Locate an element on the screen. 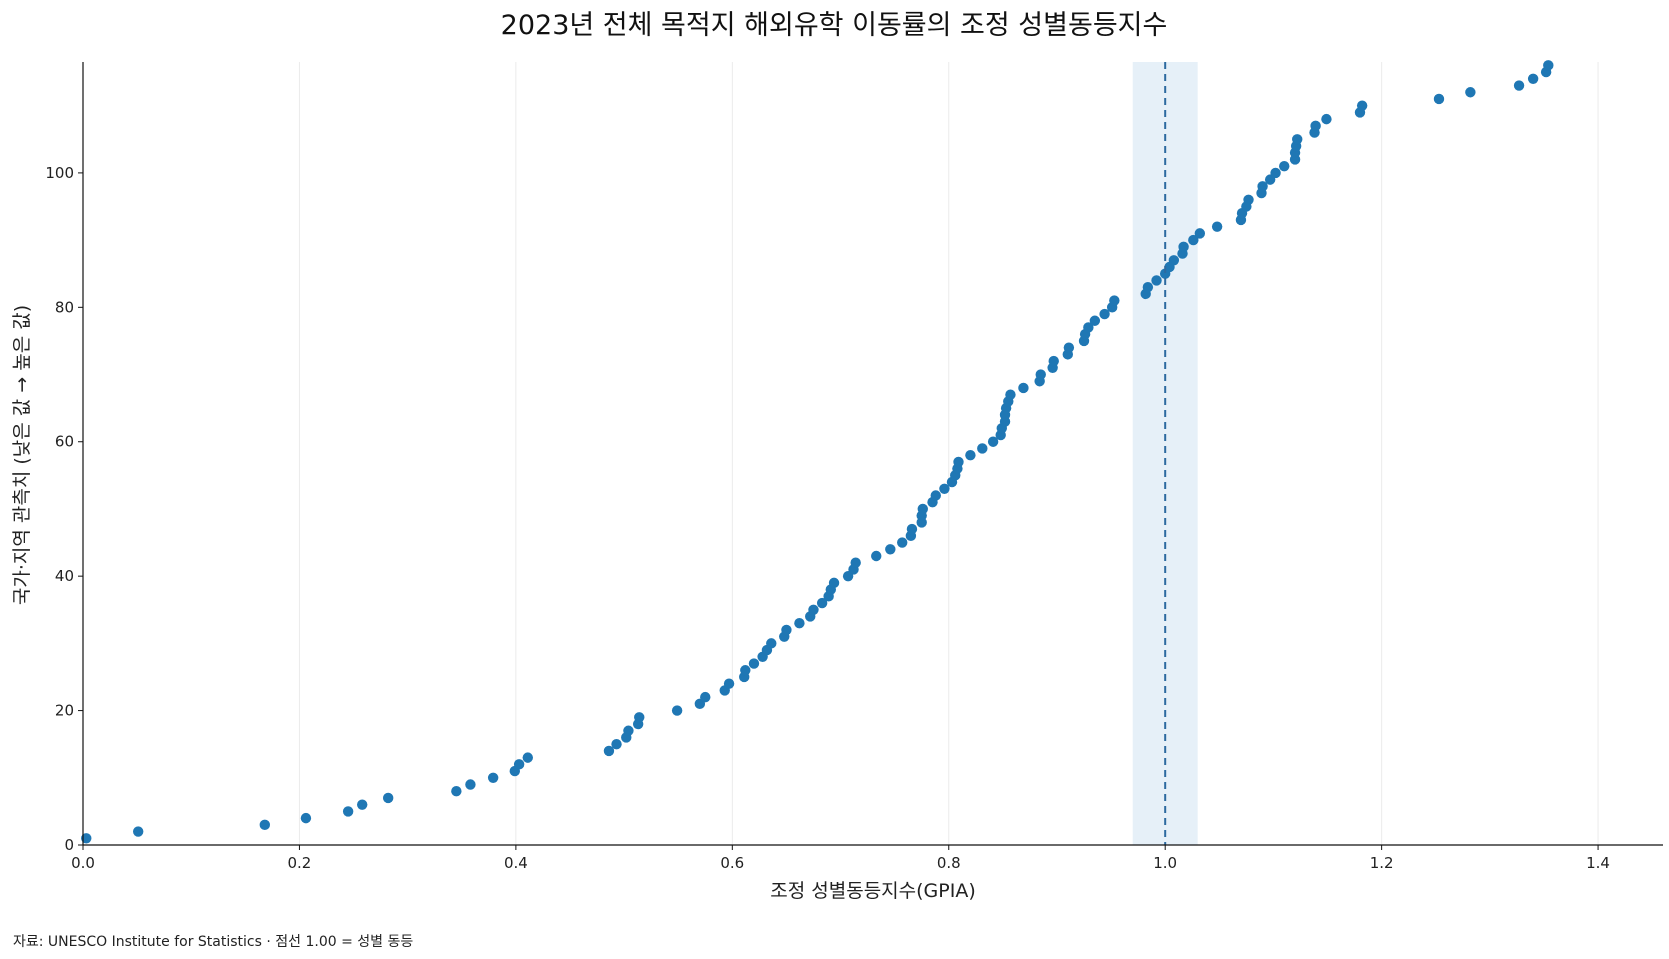 This screenshot has width=1669, height=959. x-tick-label-4: 0.8 is located at coordinates (949, 863).